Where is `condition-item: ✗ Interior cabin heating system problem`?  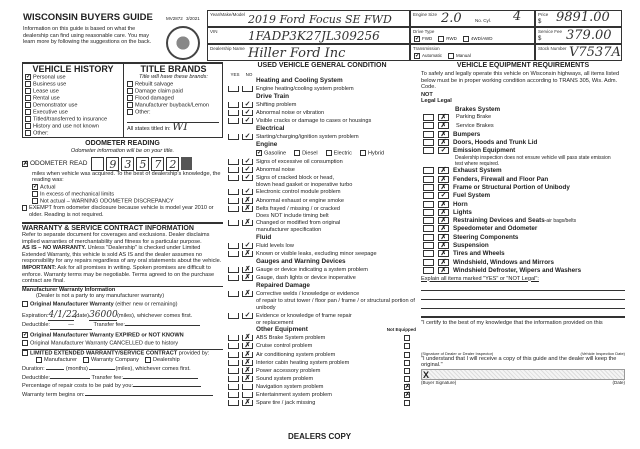 condition-item: ✗ Interior cabin heating system problem is located at coordinates (322, 363).